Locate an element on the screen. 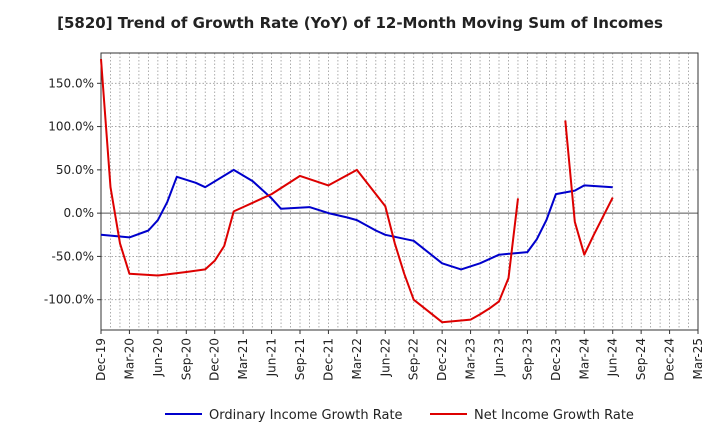 This screenshot has height=440, width=720. series-line-net-income is located at coordinates (589, 188).